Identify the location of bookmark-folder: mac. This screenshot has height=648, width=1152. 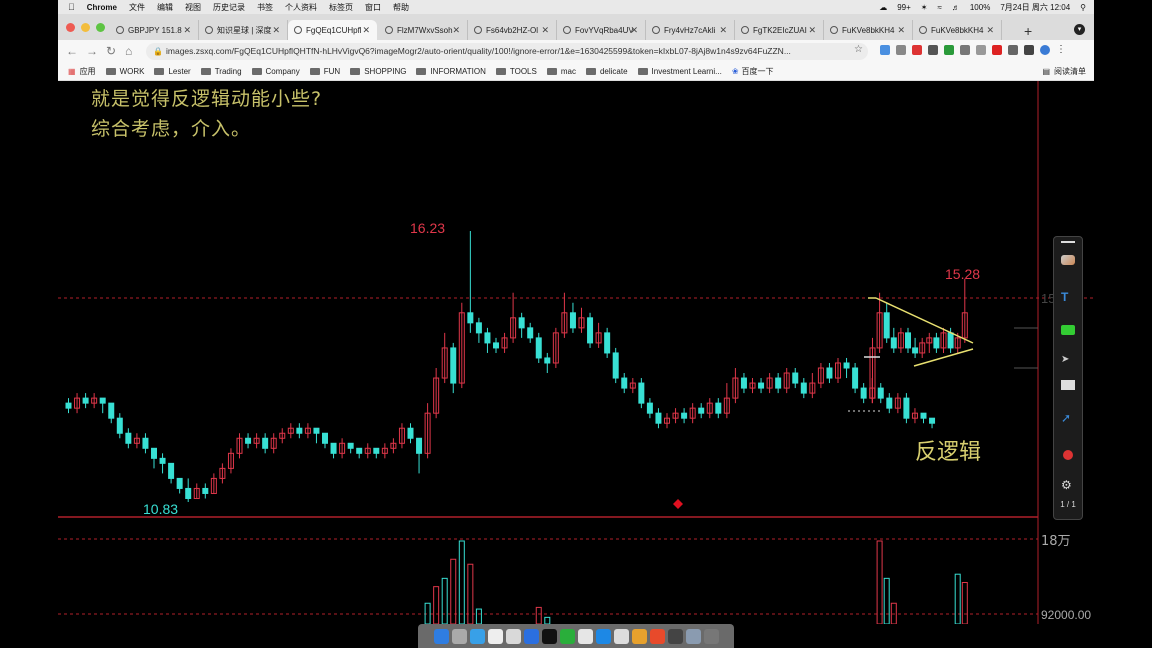
(561, 71).